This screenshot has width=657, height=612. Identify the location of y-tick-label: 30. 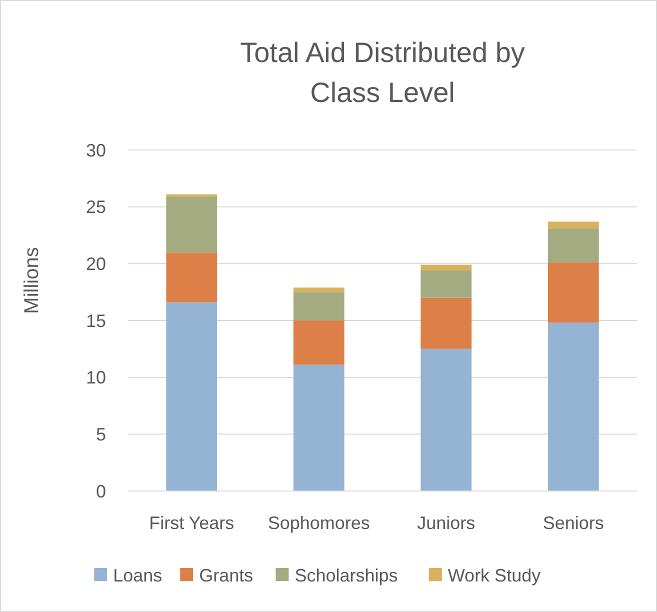
(96, 150).